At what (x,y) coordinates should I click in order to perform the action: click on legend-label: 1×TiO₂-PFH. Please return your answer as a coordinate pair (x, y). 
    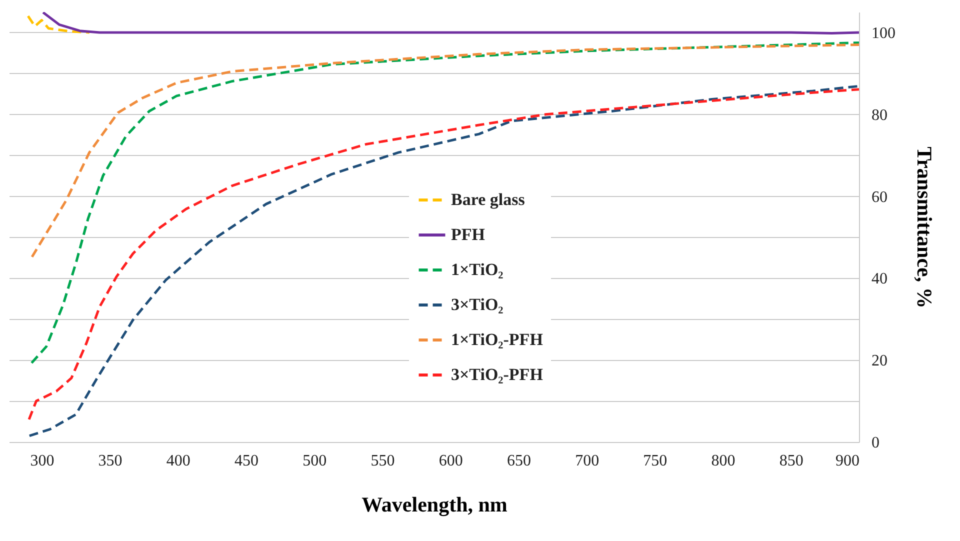
    Looking at the image, I should click on (497, 339).